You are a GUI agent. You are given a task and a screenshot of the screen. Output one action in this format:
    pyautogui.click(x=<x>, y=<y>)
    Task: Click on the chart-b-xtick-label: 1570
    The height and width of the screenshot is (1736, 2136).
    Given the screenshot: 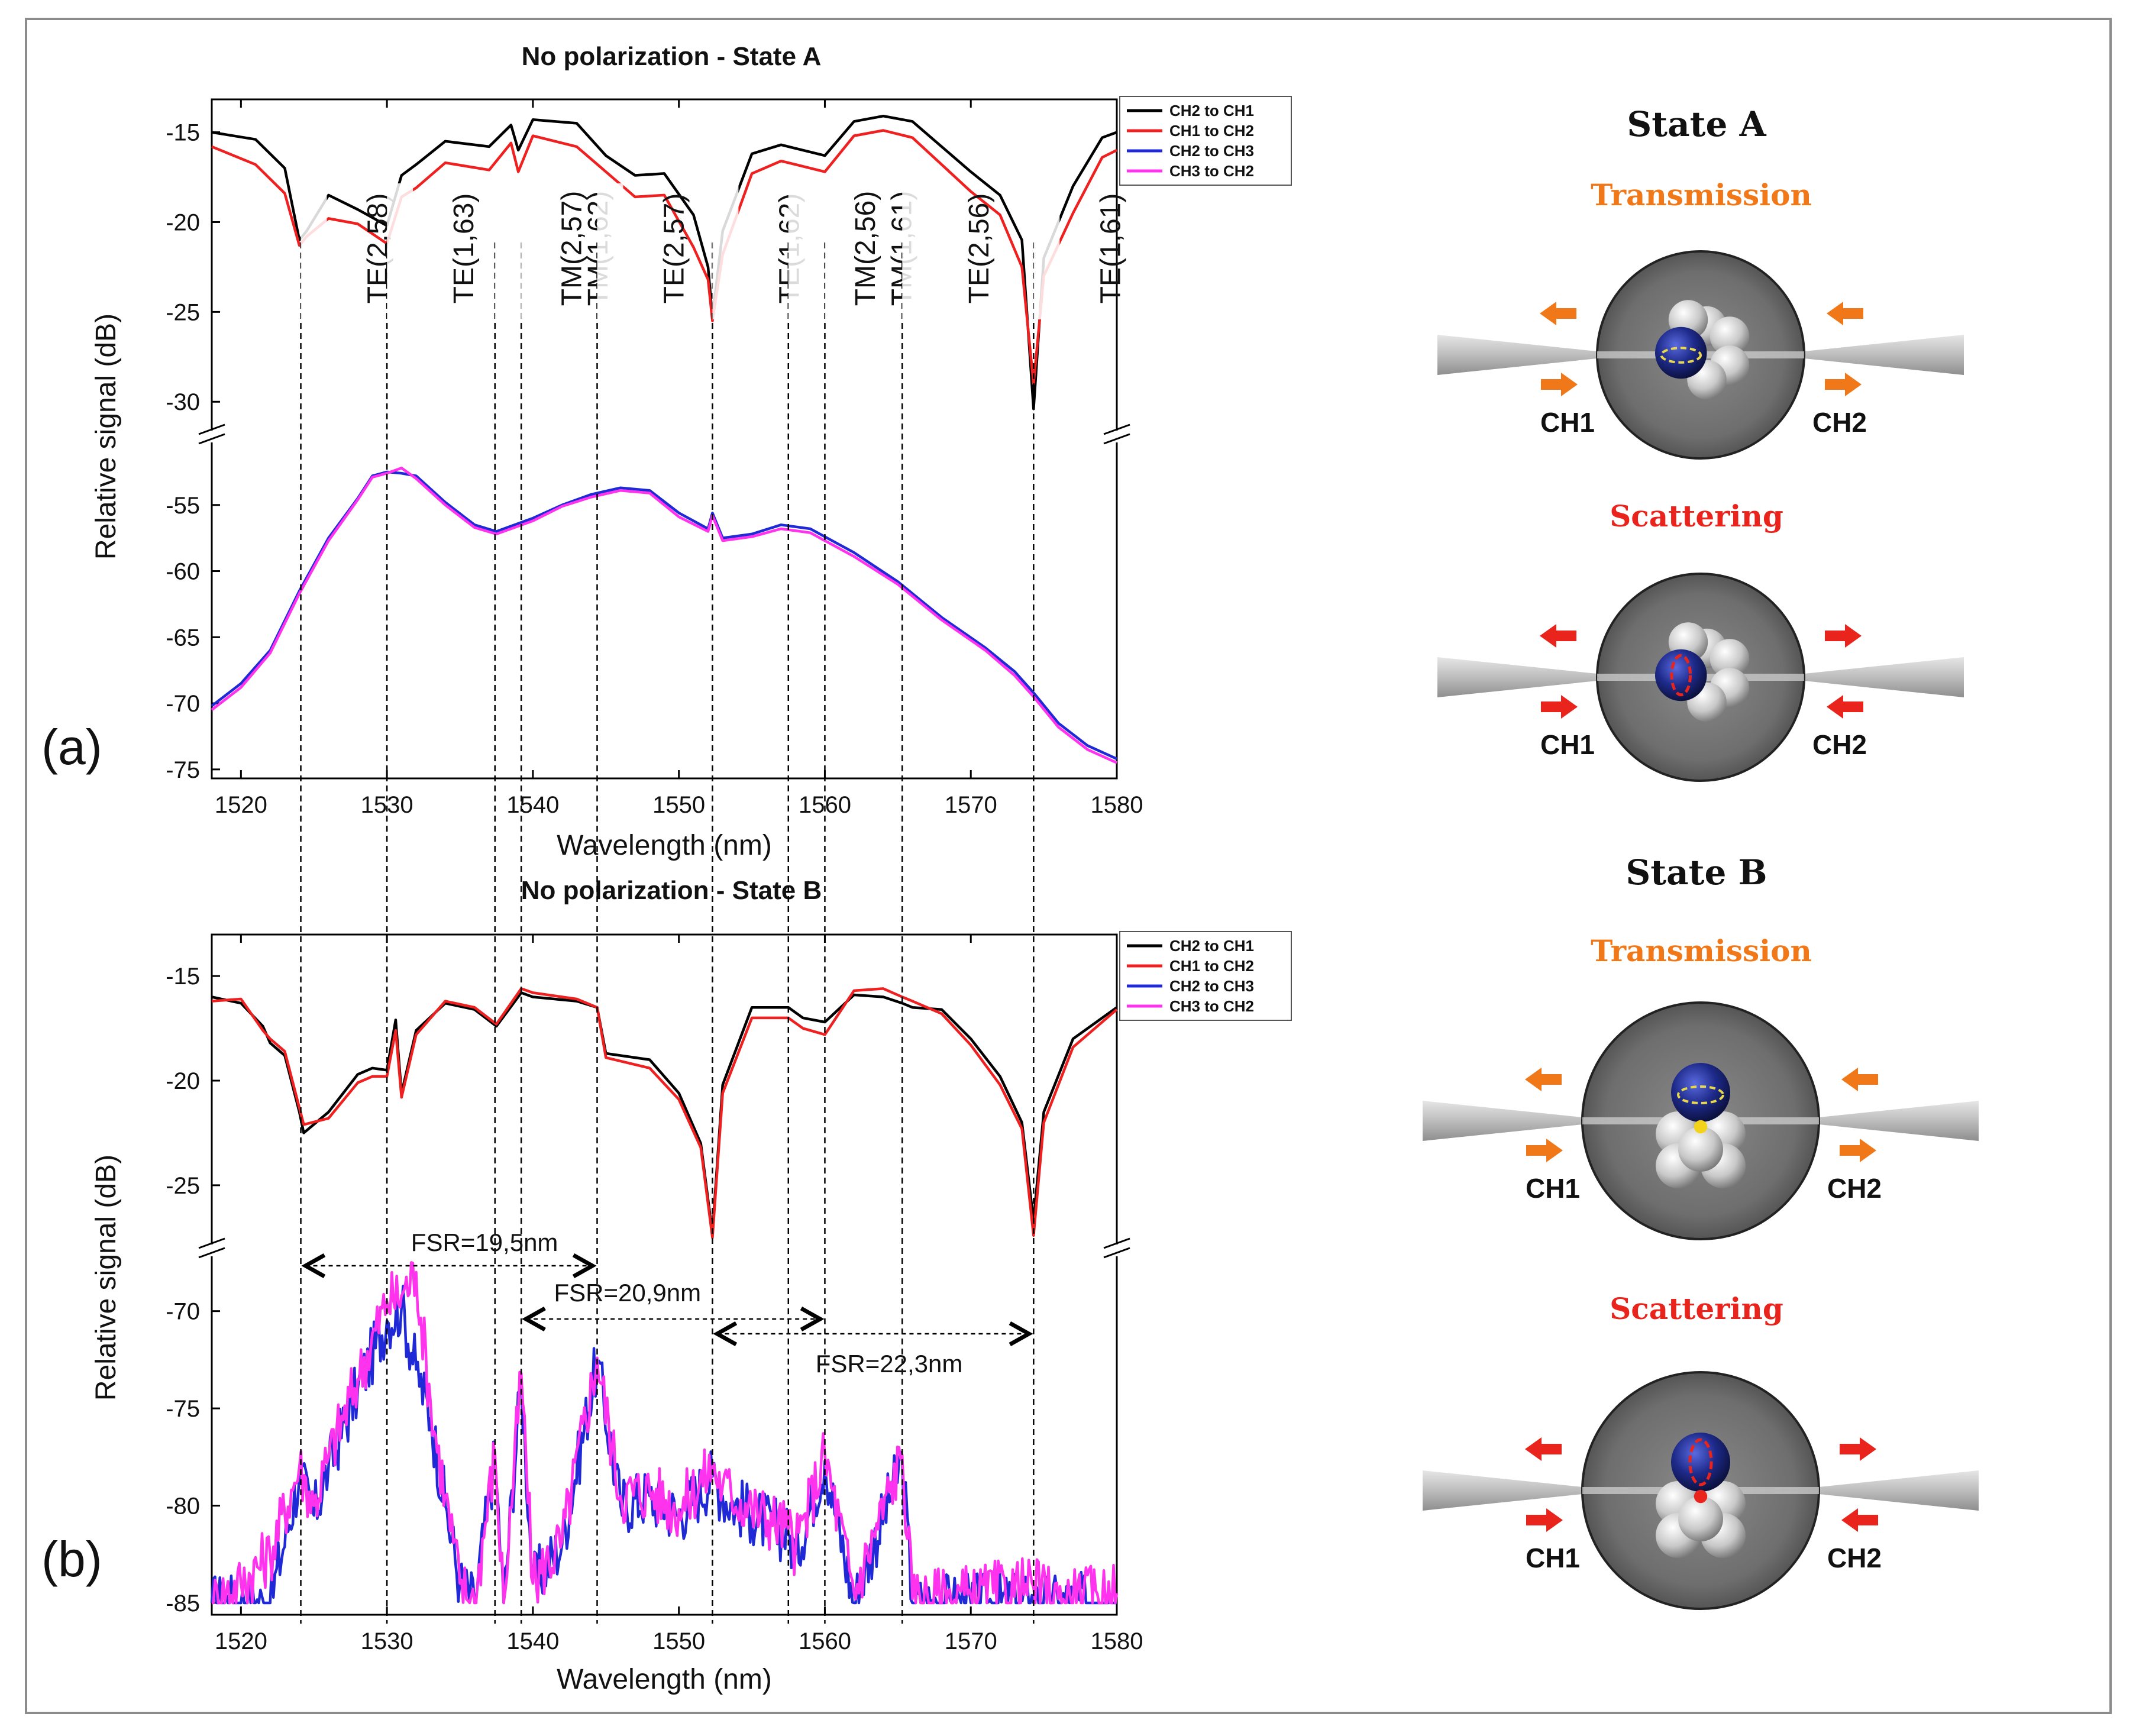 What is the action you would take?
    pyautogui.click(x=971, y=1641)
    